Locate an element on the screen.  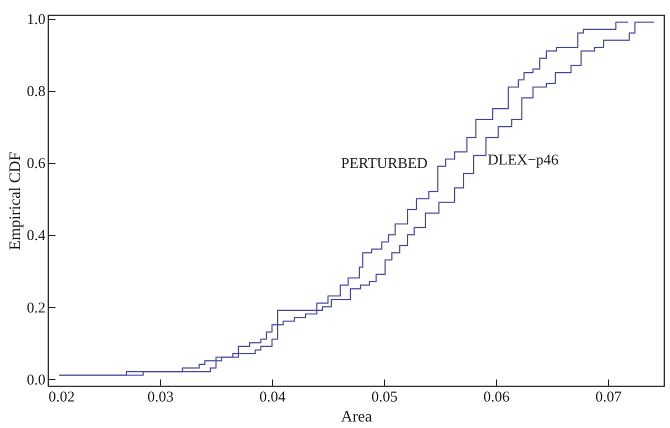
y-tick-label: 0.6 is located at coordinates (36, 164).